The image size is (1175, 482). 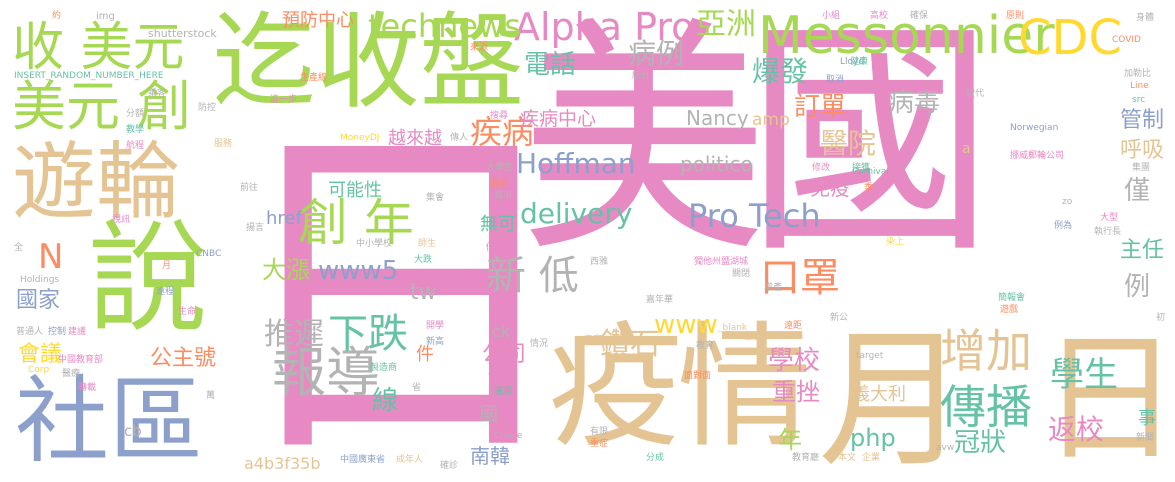 I want to click on word-technews: technews, so click(x=444, y=26).